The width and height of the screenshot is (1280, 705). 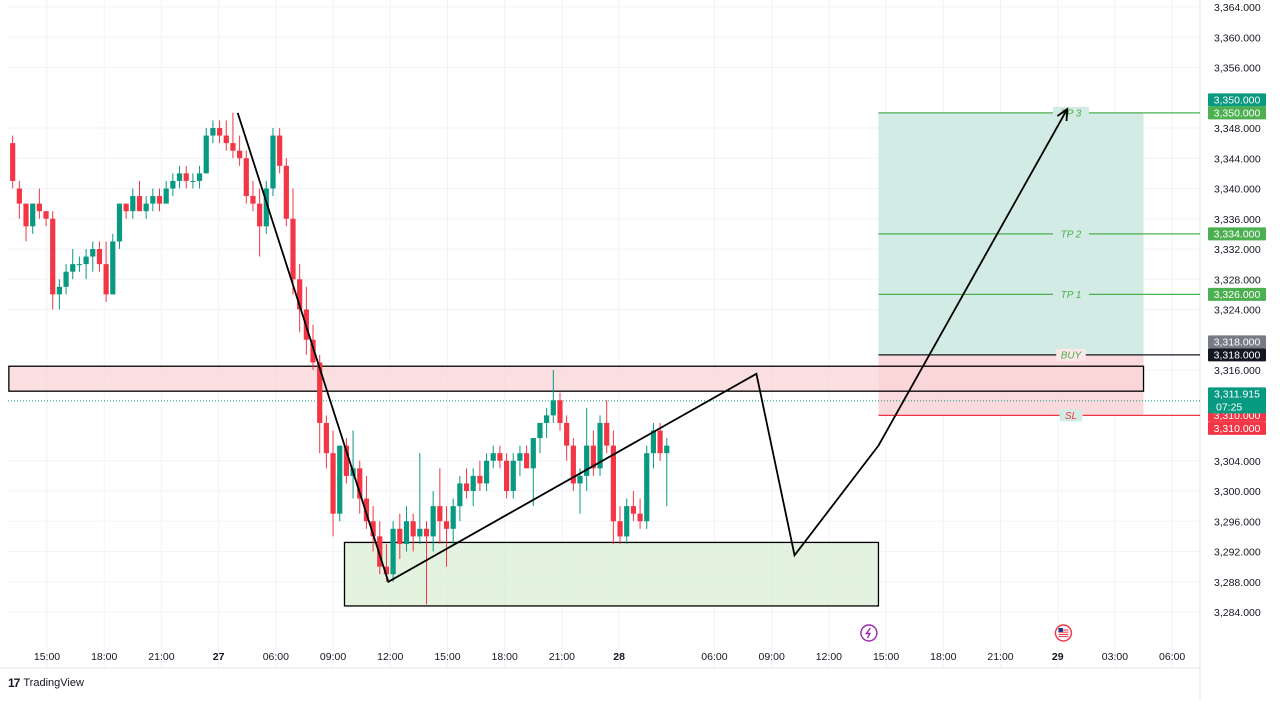 I want to click on price-tick-label: 3,336.000, so click(x=1237, y=220).